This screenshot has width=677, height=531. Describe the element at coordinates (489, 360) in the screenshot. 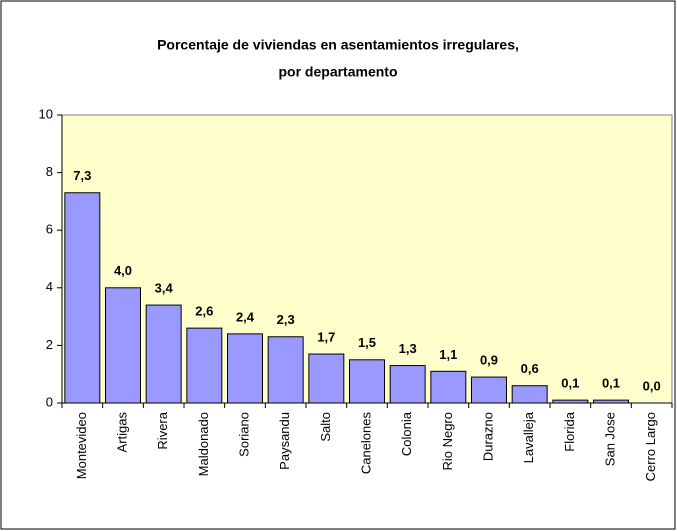

I see `data-label: 0,9` at that location.